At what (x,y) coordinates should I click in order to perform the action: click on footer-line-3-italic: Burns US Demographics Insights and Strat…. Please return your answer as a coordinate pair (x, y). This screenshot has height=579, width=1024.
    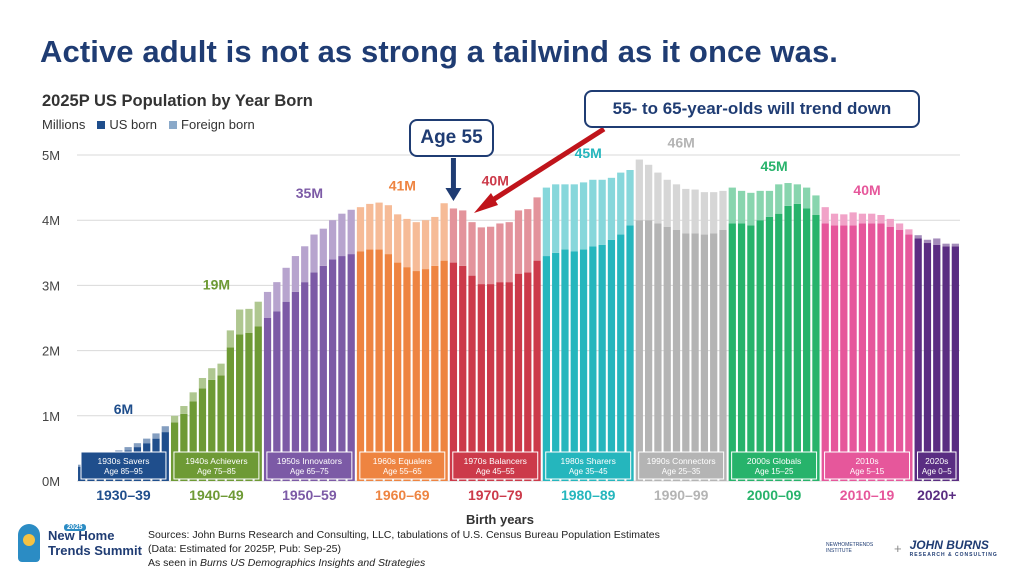
    Looking at the image, I should click on (312, 563).